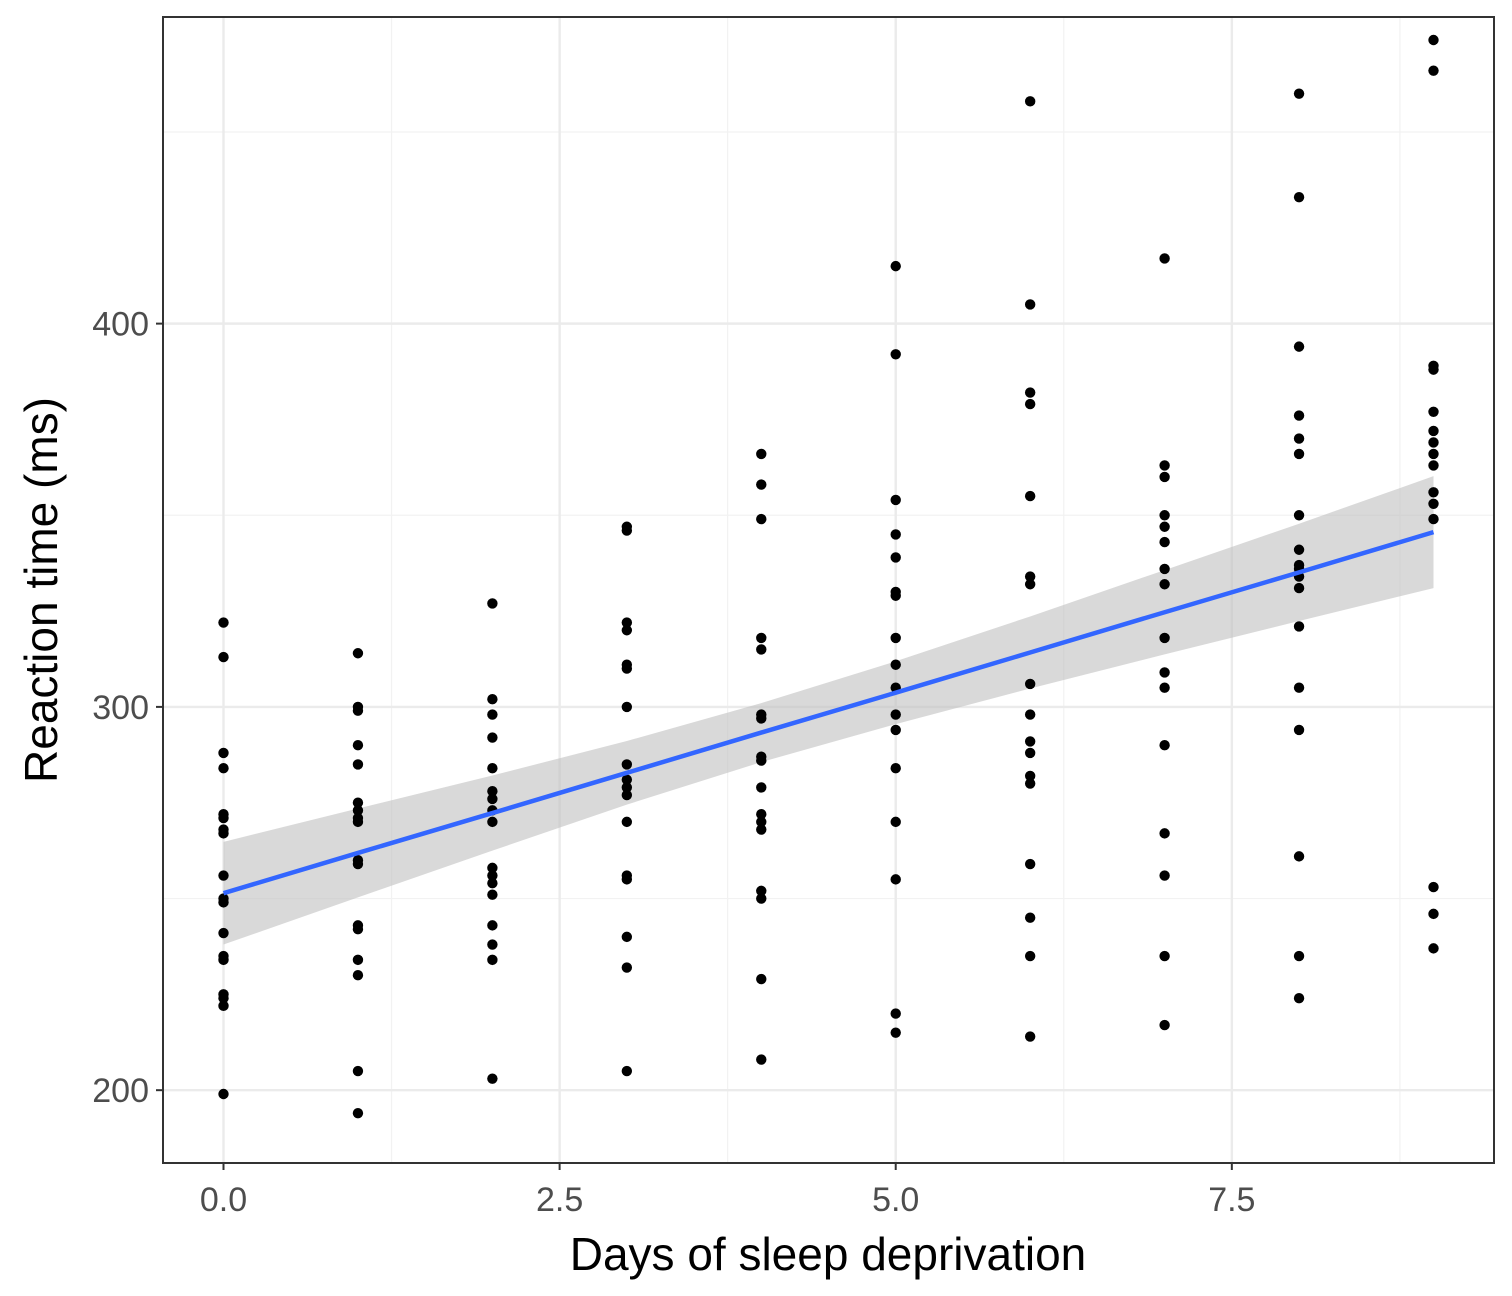 This screenshot has height=1296, width=1512. What do you see at coordinates (223, 1200) in the screenshot?
I see `x-tick-label: 0.0` at bounding box center [223, 1200].